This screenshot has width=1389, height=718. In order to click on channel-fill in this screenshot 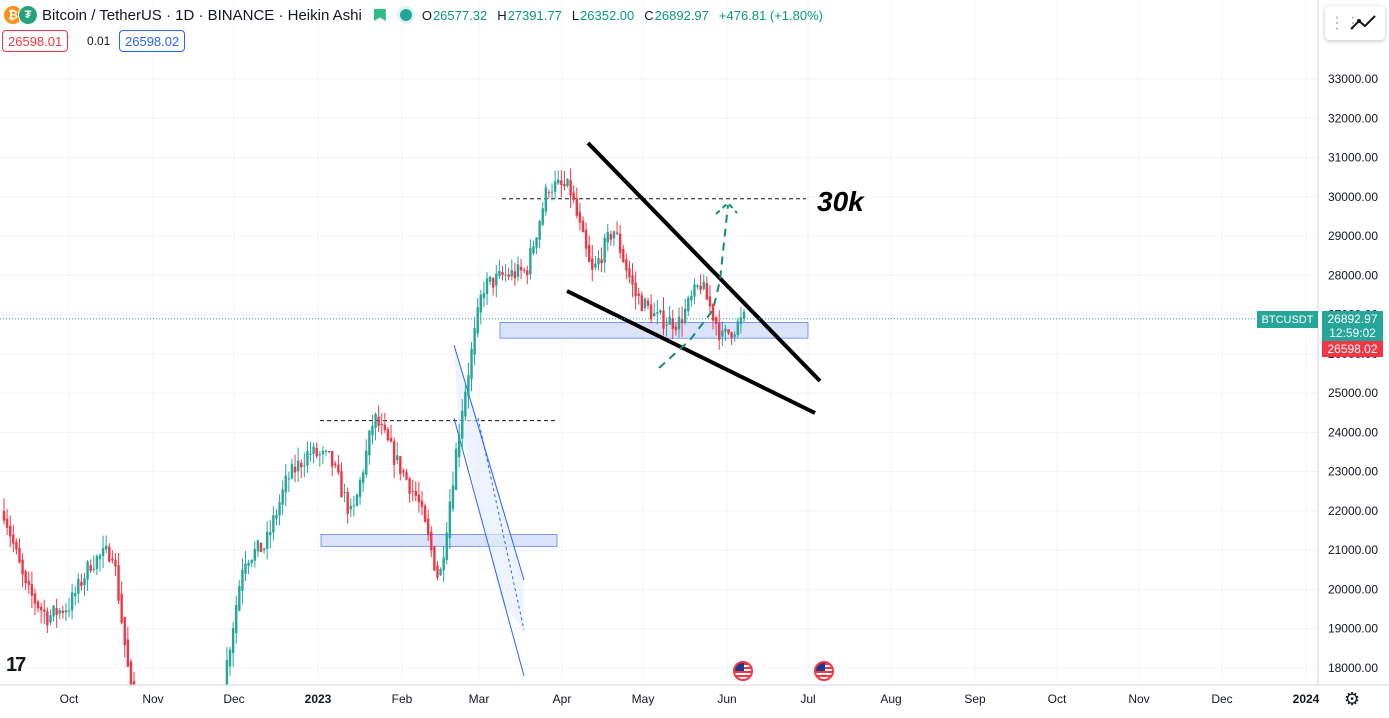, I will do `click(489, 487)`.